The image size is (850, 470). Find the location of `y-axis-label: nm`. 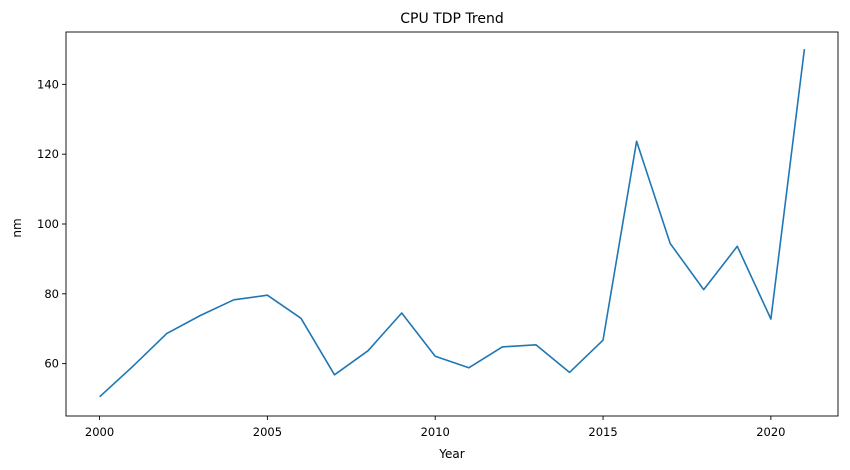

y-axis-label: nm is located at coordinates (17, 227).